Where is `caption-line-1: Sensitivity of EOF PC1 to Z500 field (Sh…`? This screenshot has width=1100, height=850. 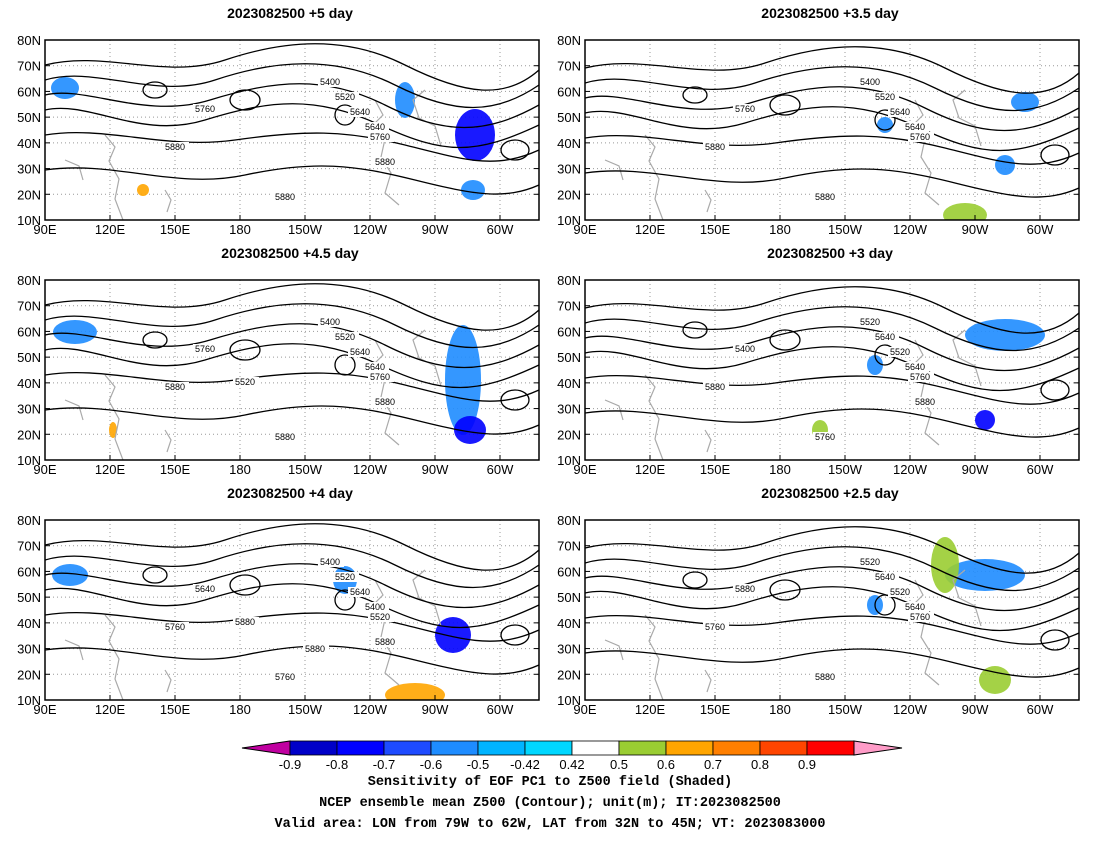
caption-line-1: Sensitivity of EOF PC1 to Z500 field (Sh… is located at coordinates (550, 782).